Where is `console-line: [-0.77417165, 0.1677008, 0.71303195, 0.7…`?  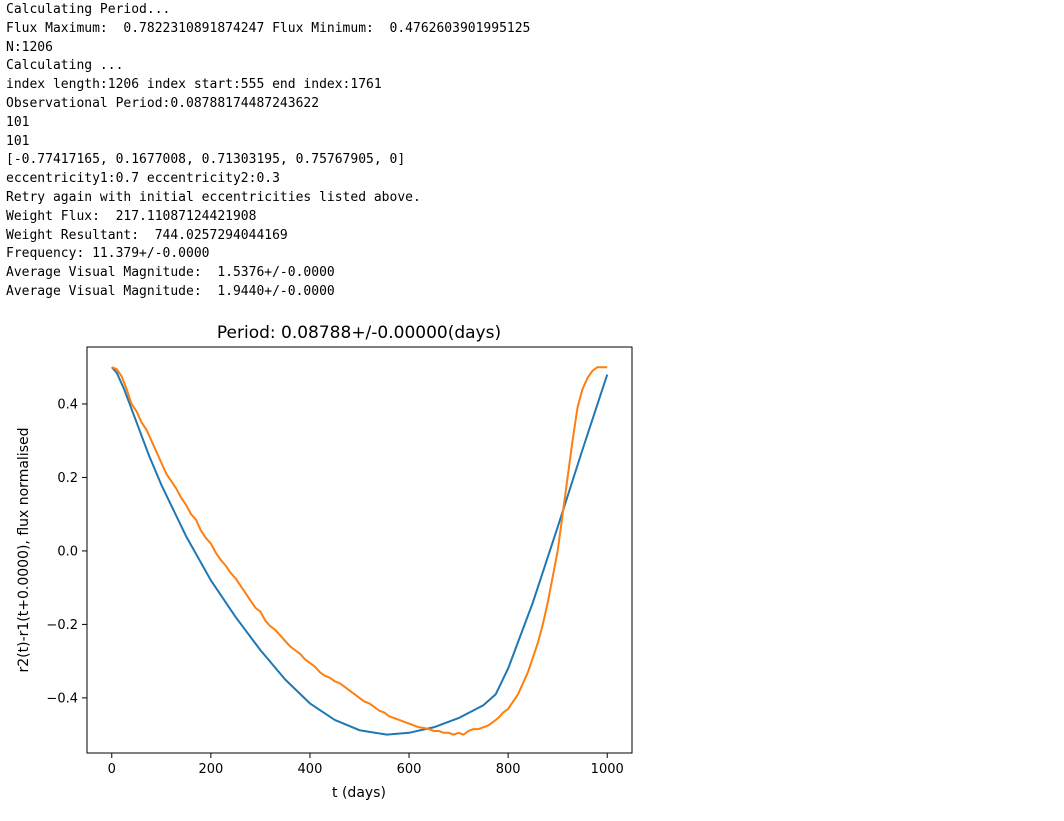
console-line: [-0.77417165, 0.1677008, 0.71303195, 0.7… is located at coordinates (206, 160).